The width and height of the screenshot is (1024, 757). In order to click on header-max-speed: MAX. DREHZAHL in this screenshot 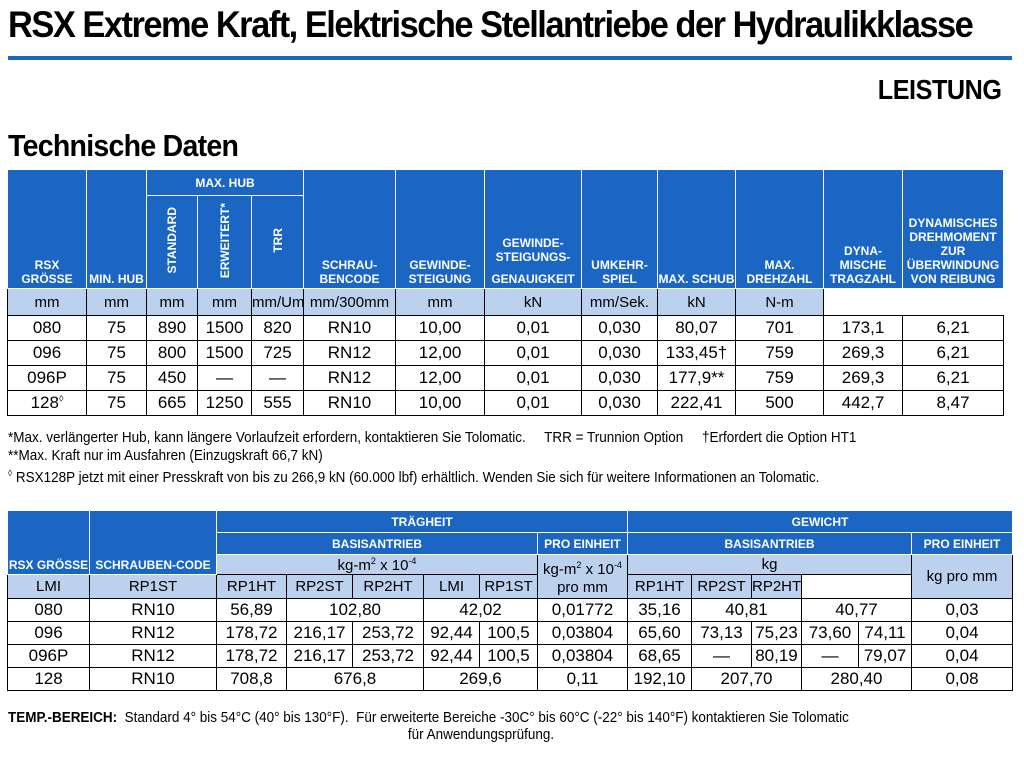, I will do `click(780, 229)`.